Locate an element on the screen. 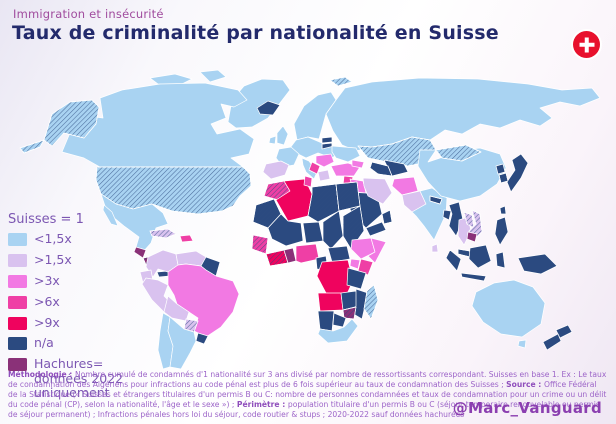  region-venezuela is located at coordinates (191, 258).